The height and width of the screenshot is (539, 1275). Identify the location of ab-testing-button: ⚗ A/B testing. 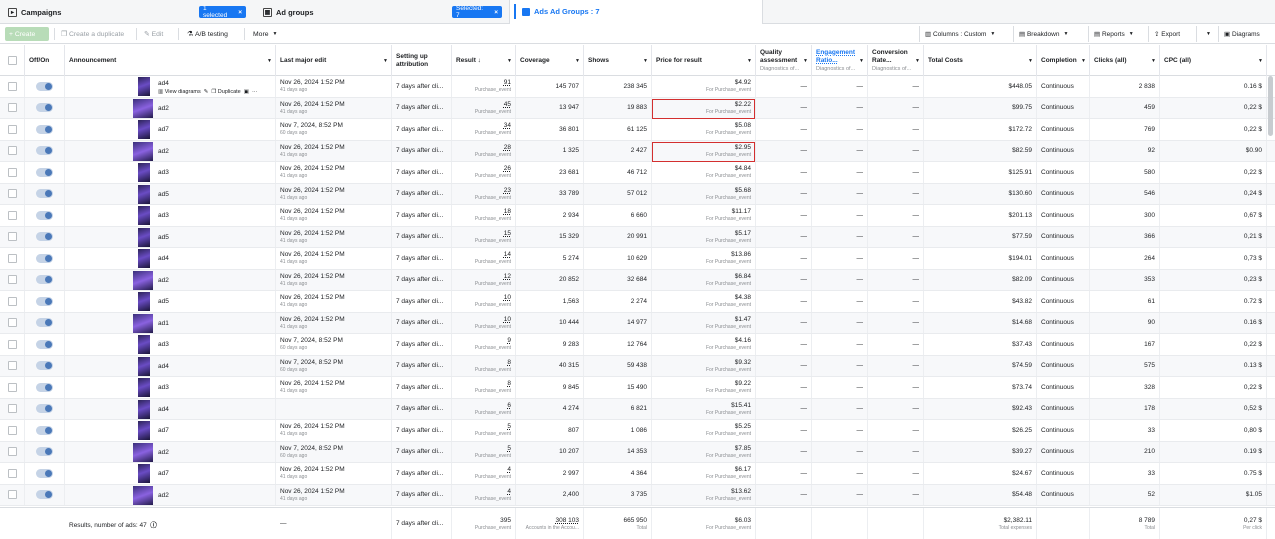
(207, 34).